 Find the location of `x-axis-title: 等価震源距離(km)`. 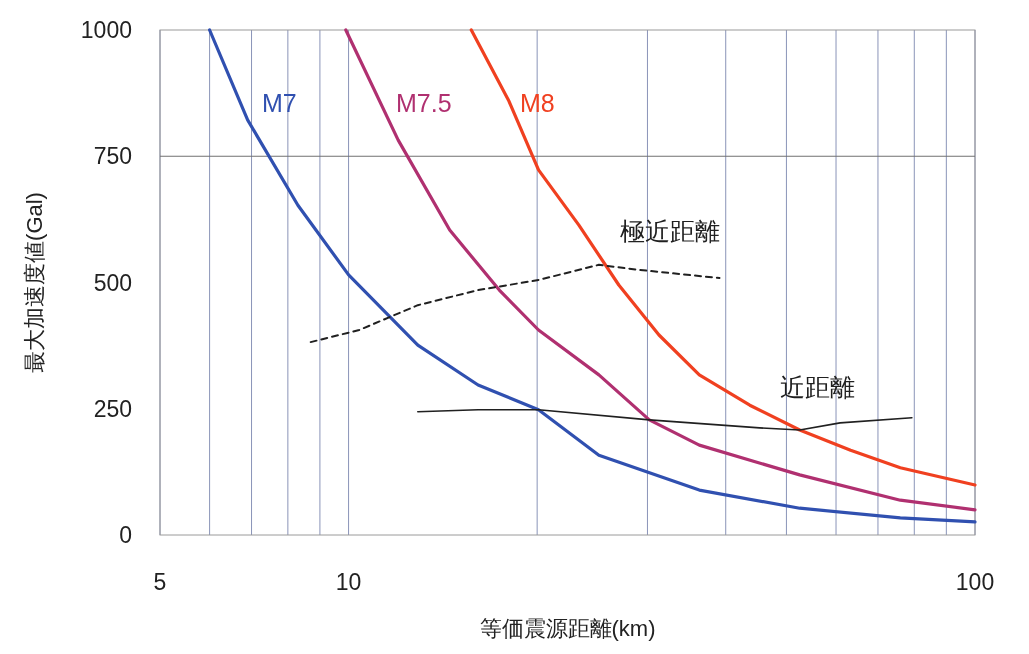

x-axis-title: 等価震源距離(km) is located at coordinates (567, 628).